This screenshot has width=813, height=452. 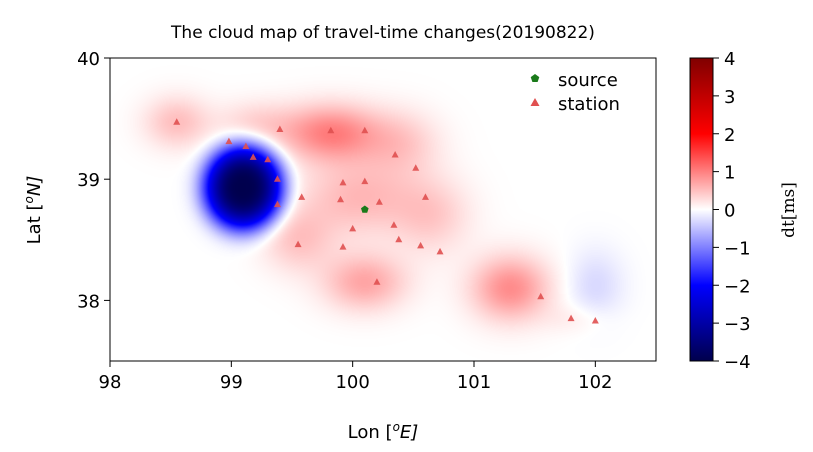 I want to click on x-tick-label: 100, so click(x=352, y=382).